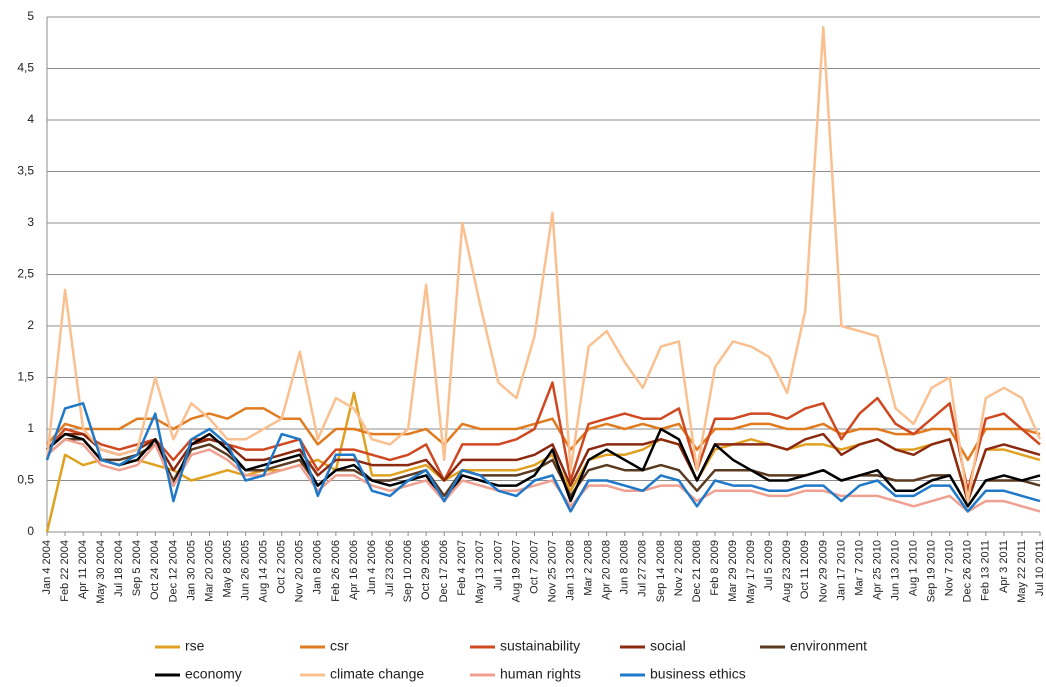 This screenshot has height=687, width=1046. Describe the element at coordinates (1004, 566) in the screenshot. I see `x-tick-label: Apr 3 2011` at that location.